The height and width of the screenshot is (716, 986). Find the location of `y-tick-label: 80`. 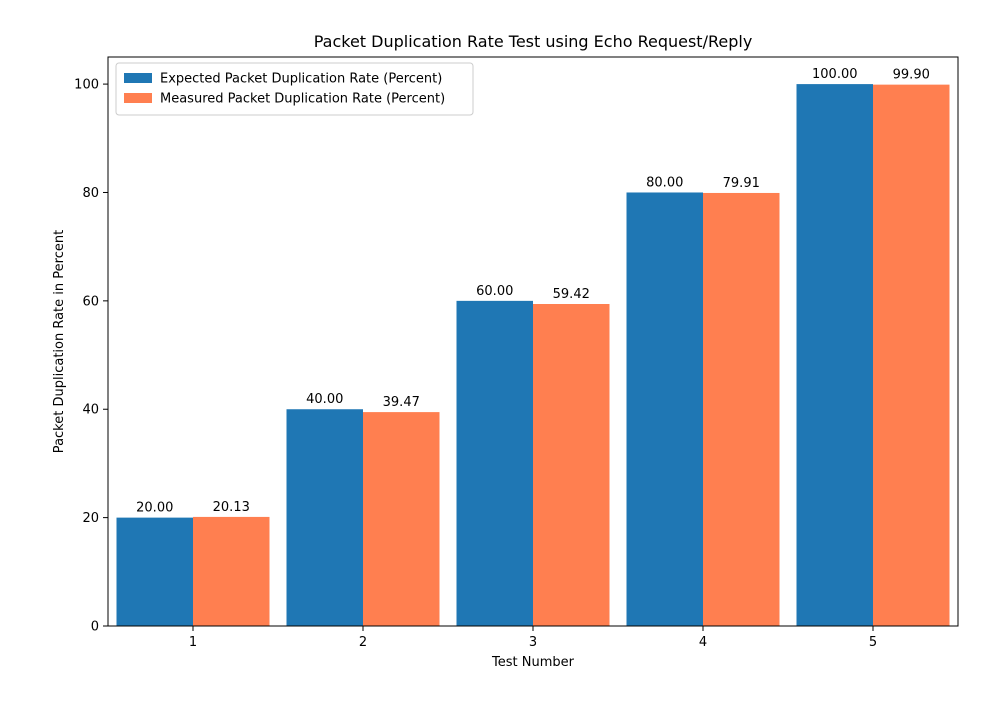

y-tick-label: 80 is located at coordinates (90, 193).